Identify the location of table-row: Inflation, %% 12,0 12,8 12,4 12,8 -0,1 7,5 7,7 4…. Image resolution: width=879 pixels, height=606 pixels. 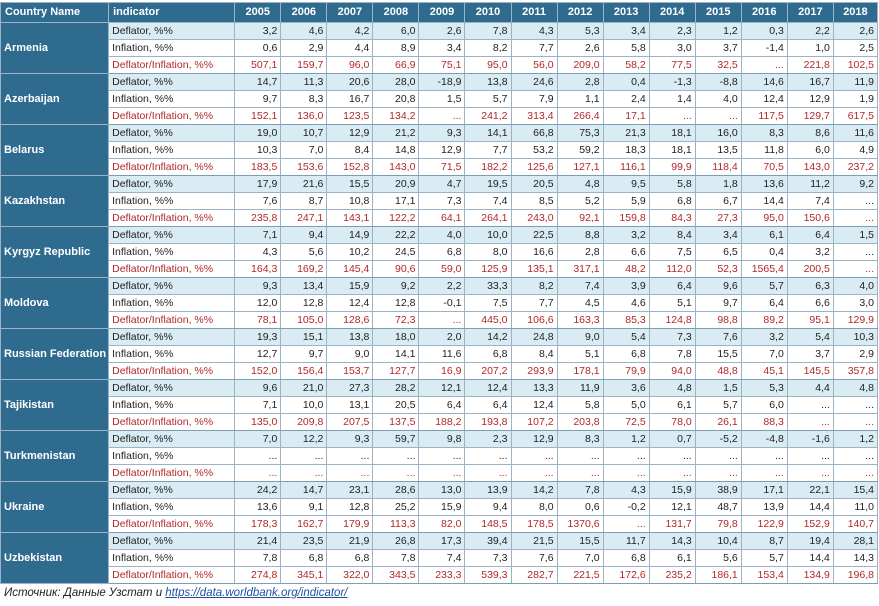
(440, 303).